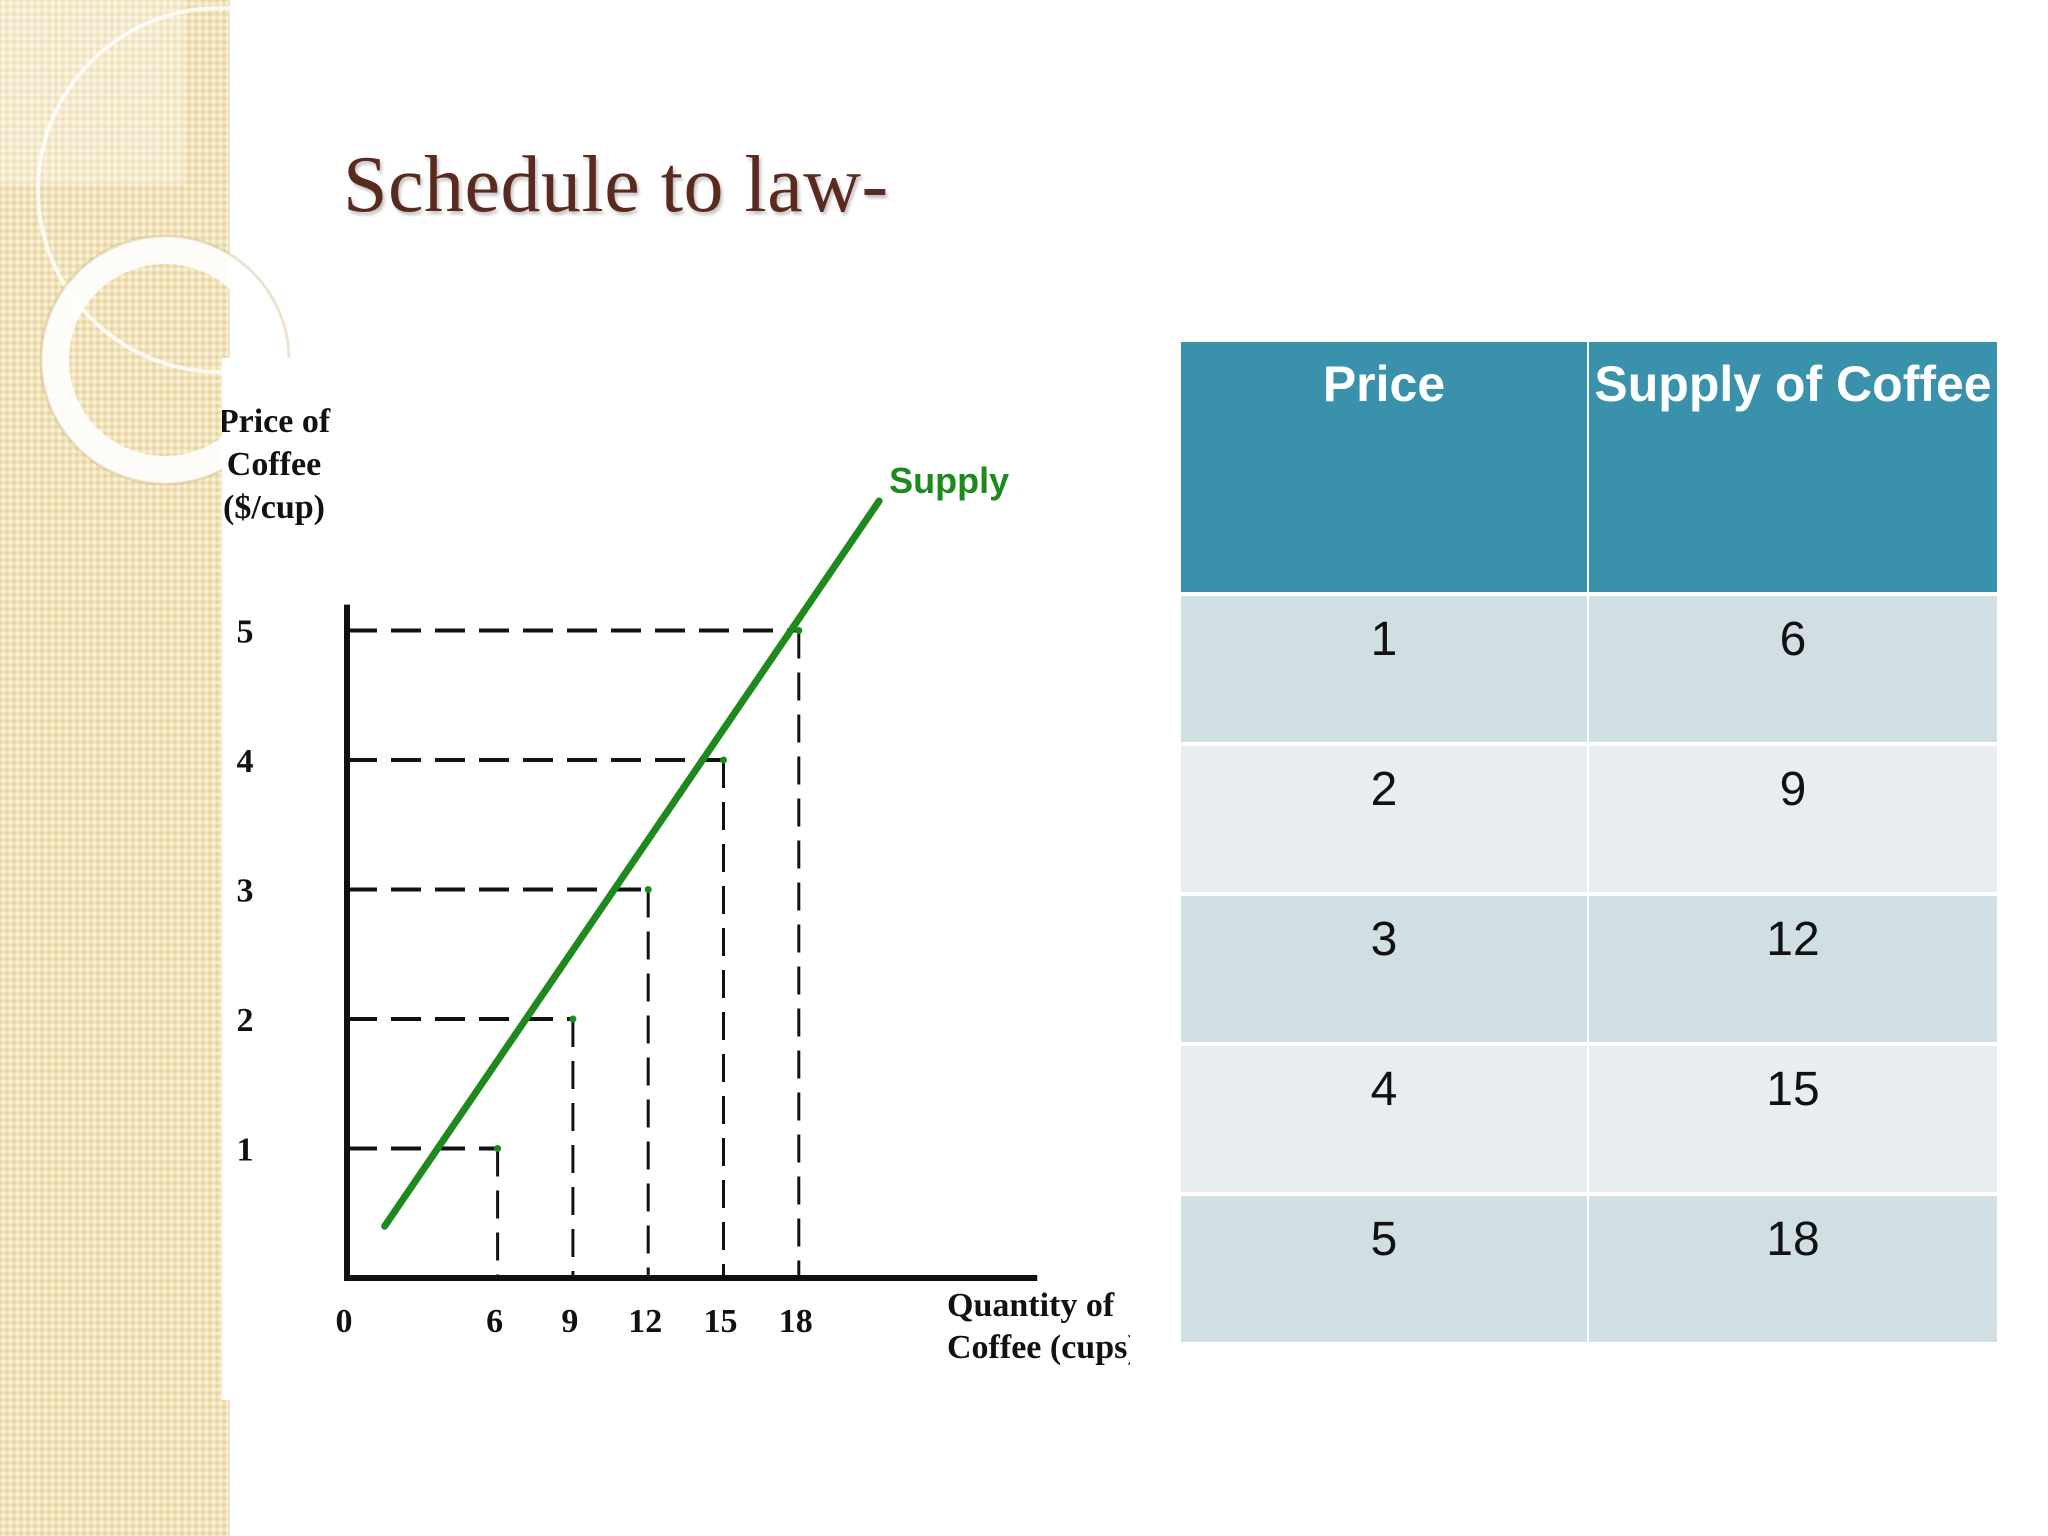  What do you see at coordinates (574, 953) in the screenshot?
I see `dashed-guides` at bounding box center [574, 953].